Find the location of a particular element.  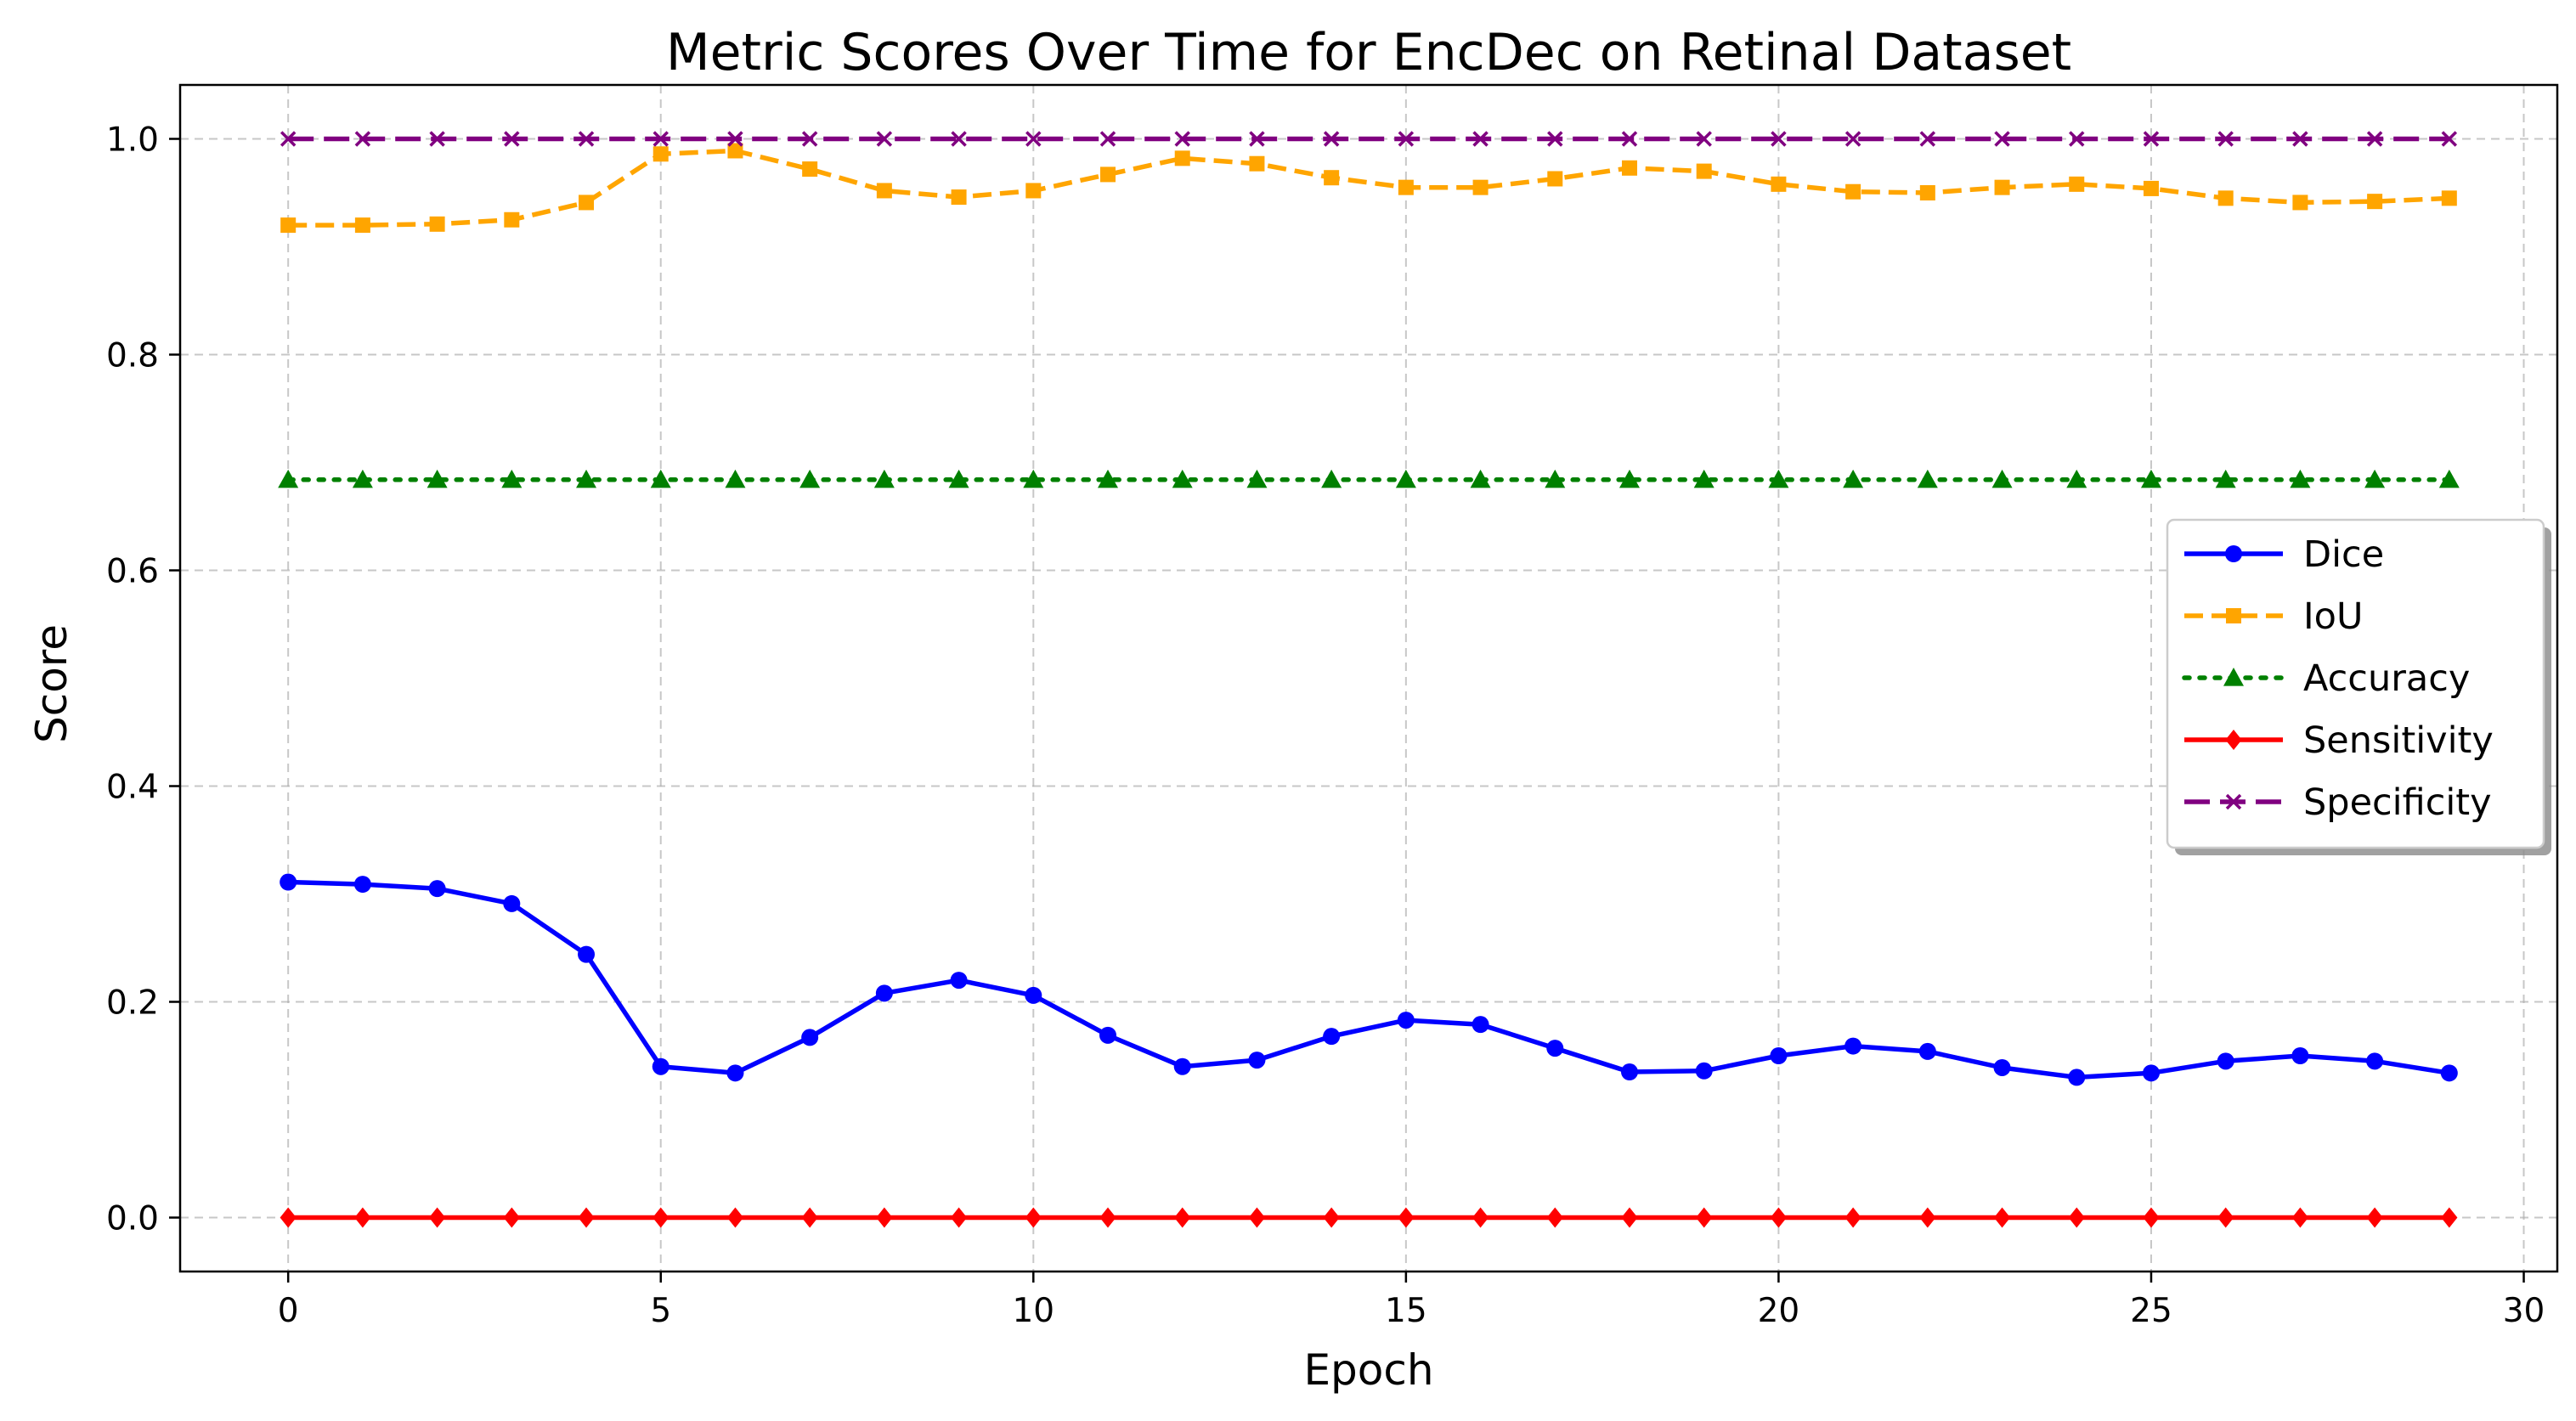

legend-box is located at coordinates (2355, 683).